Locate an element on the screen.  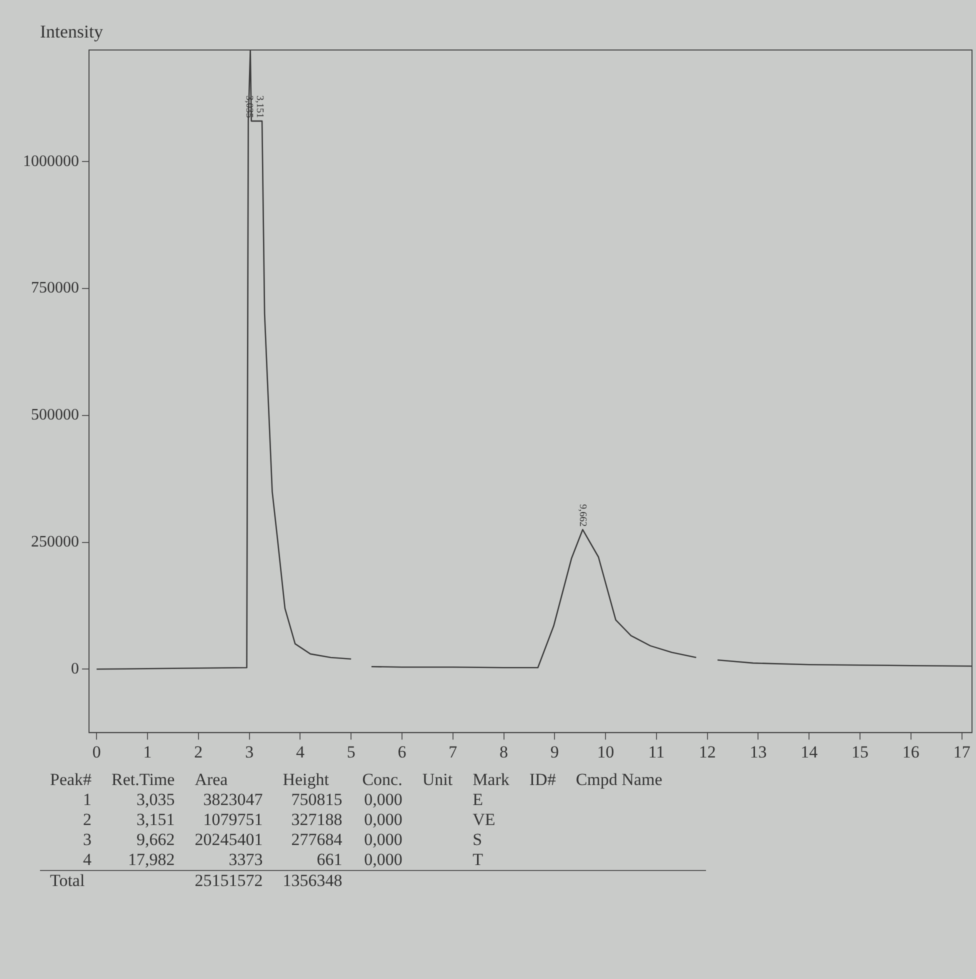
x-tick-label: 8 is located at coordinates (504, 752).